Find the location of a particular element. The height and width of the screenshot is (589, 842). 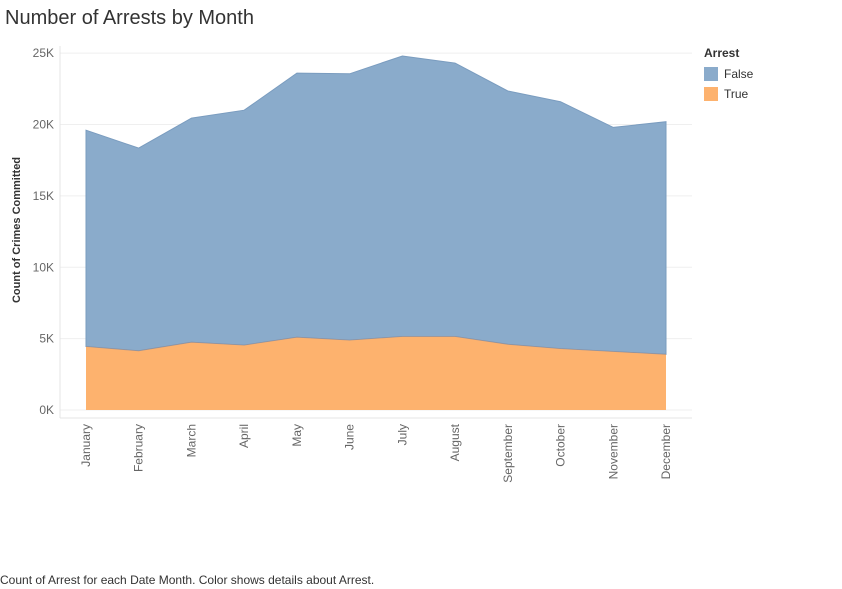

legend-item-false: False is located at coordinates (728, 74).